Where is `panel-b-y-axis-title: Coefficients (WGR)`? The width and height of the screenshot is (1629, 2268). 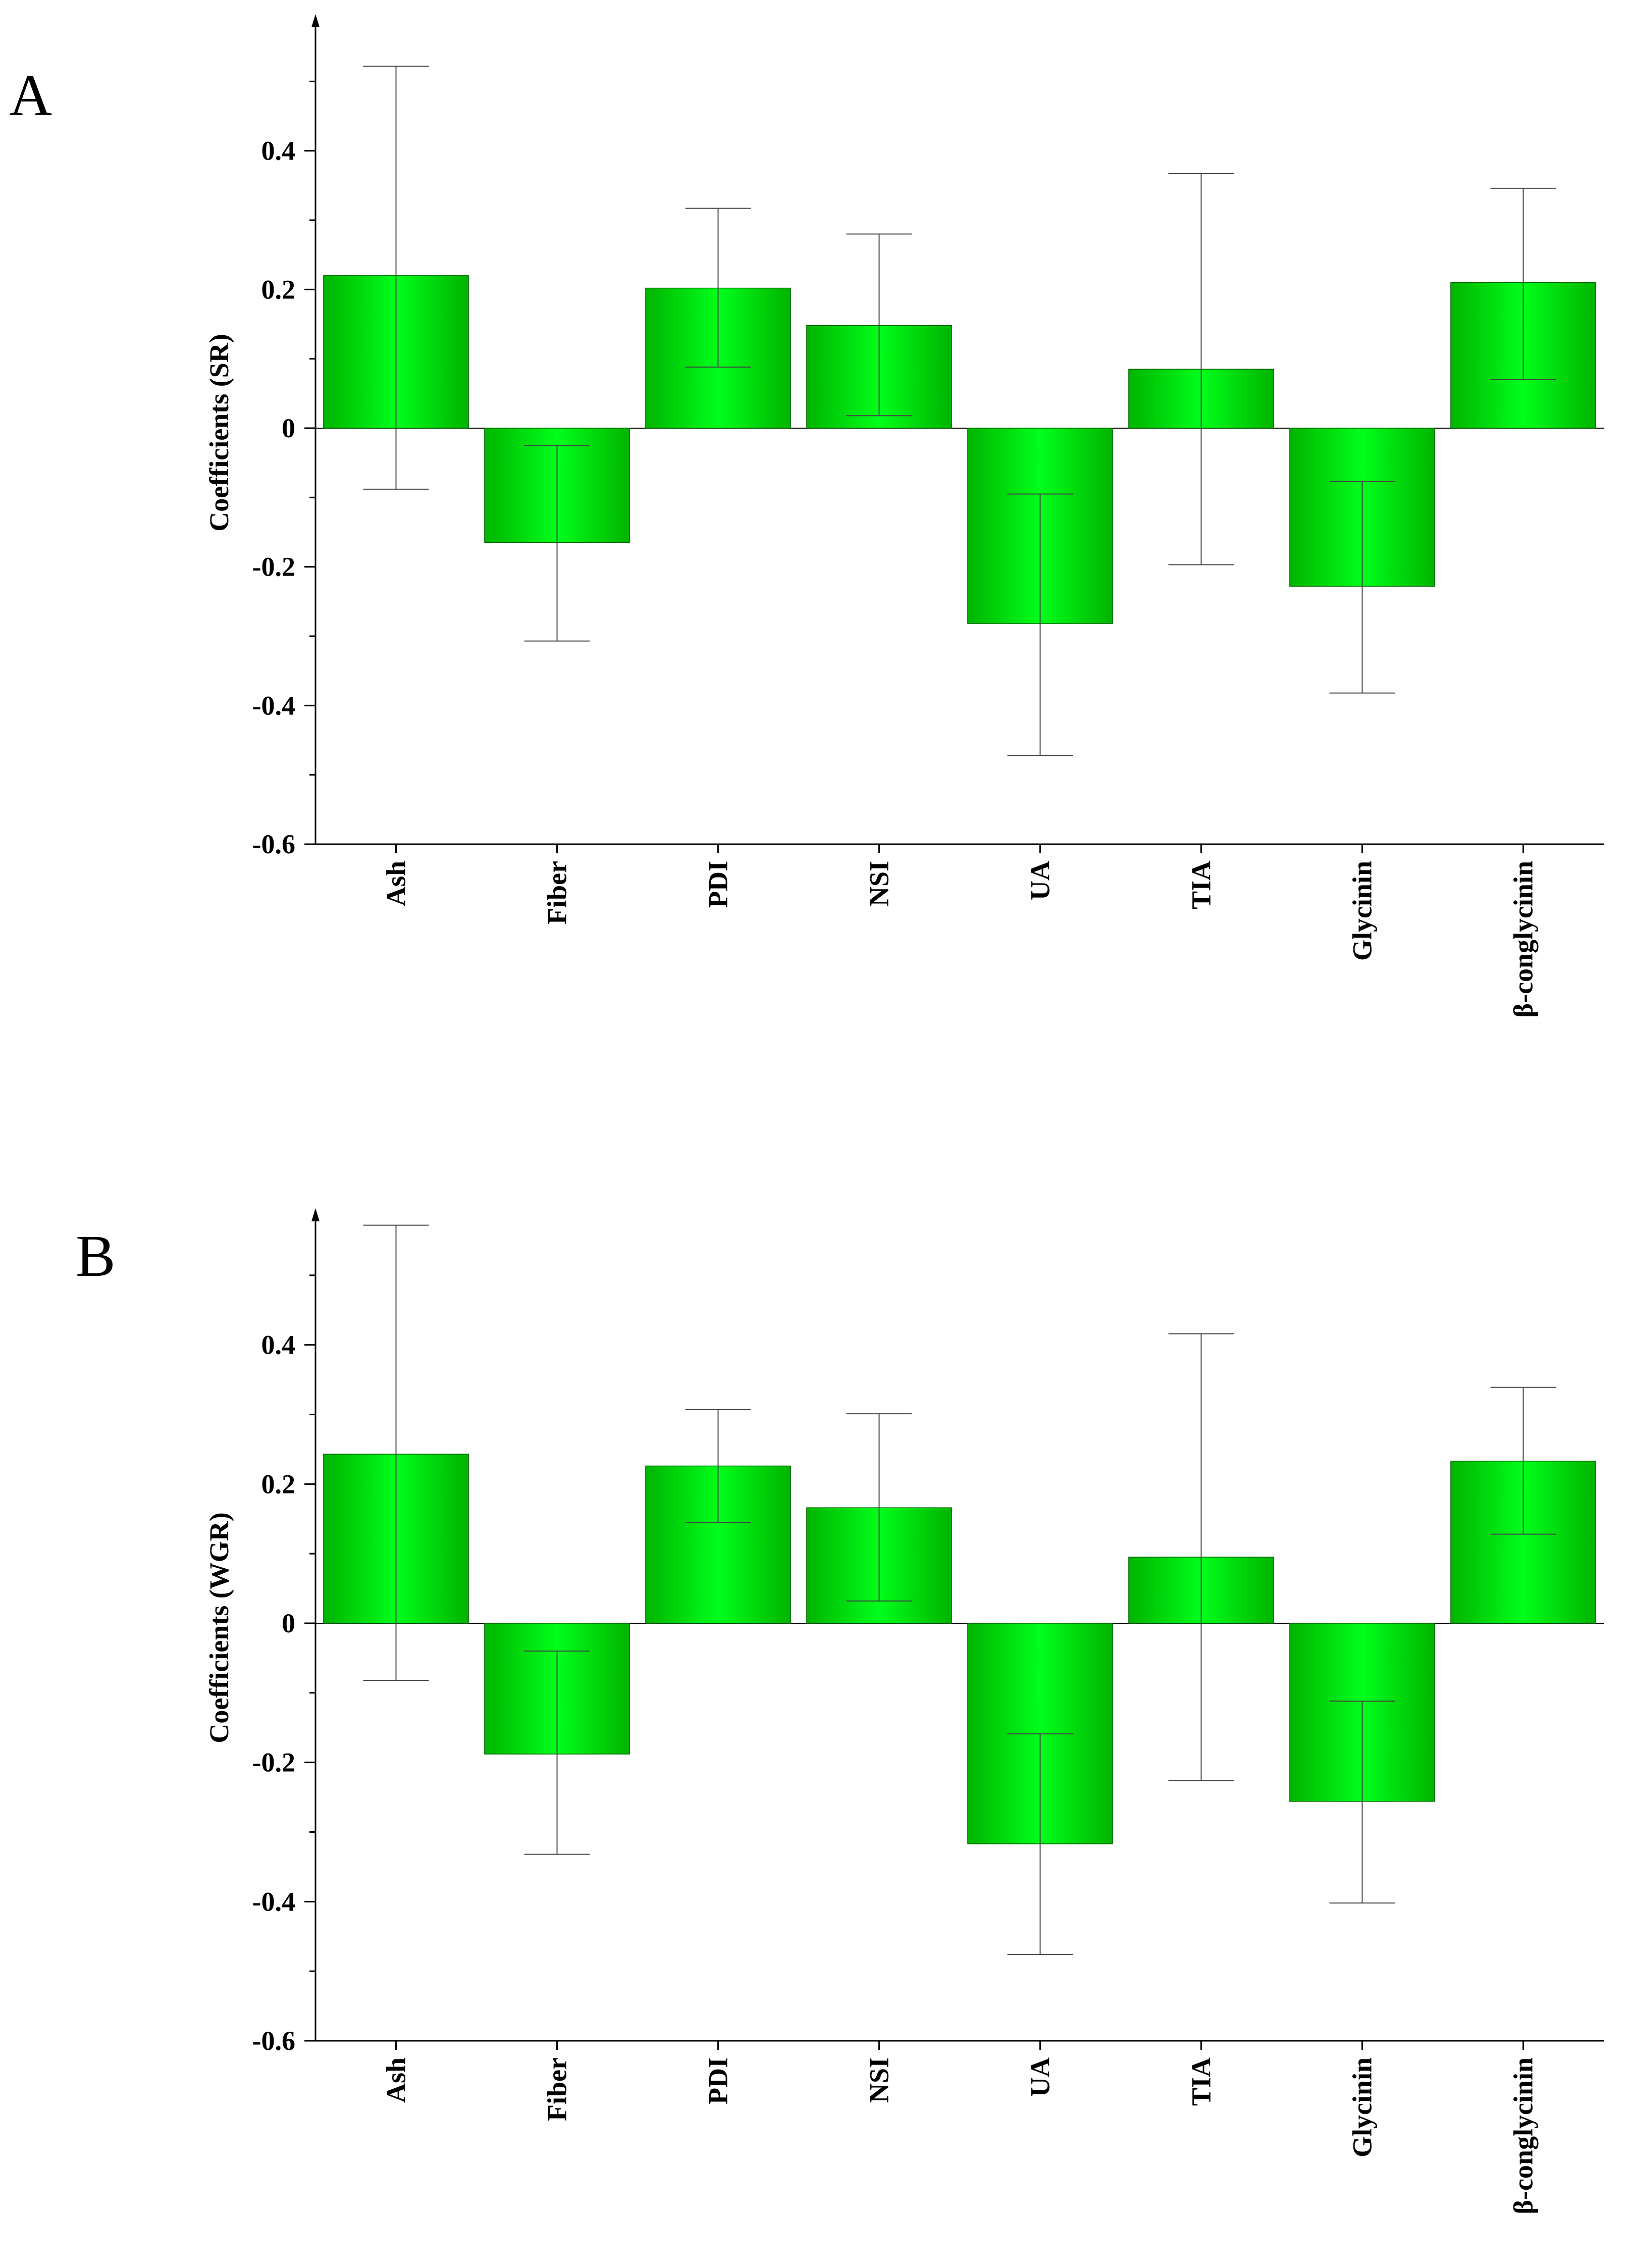
panel-b-y-axis-title: Coefficients (WGR) is located at coordinates (219, 1627).